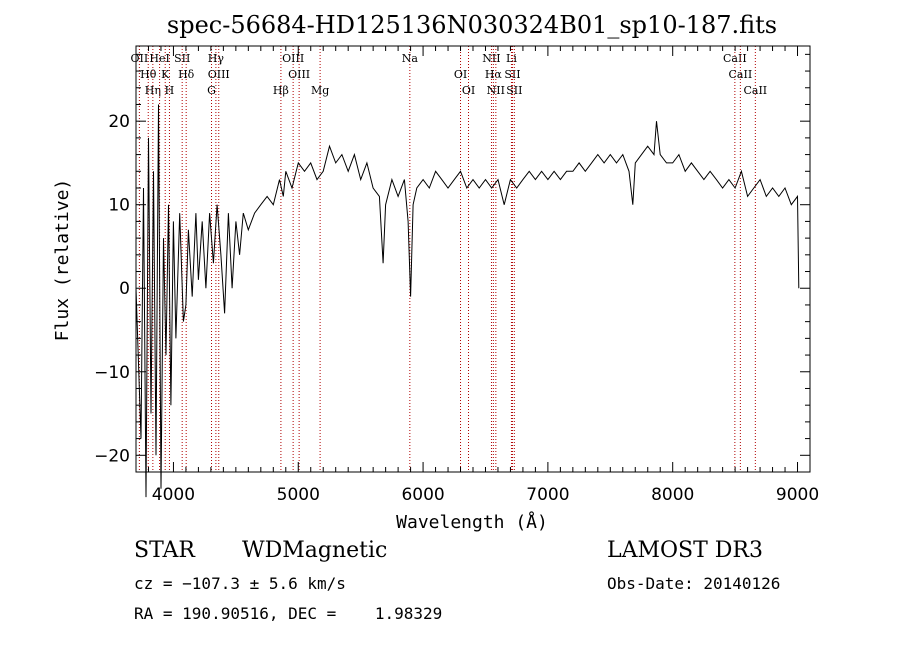 The height and width of the screenshot is (649, 900). What do you see at coordinates (148, 74) in the screenshot?
I see `spectral-line-label: Hθ` at bounding box center [148, 74].